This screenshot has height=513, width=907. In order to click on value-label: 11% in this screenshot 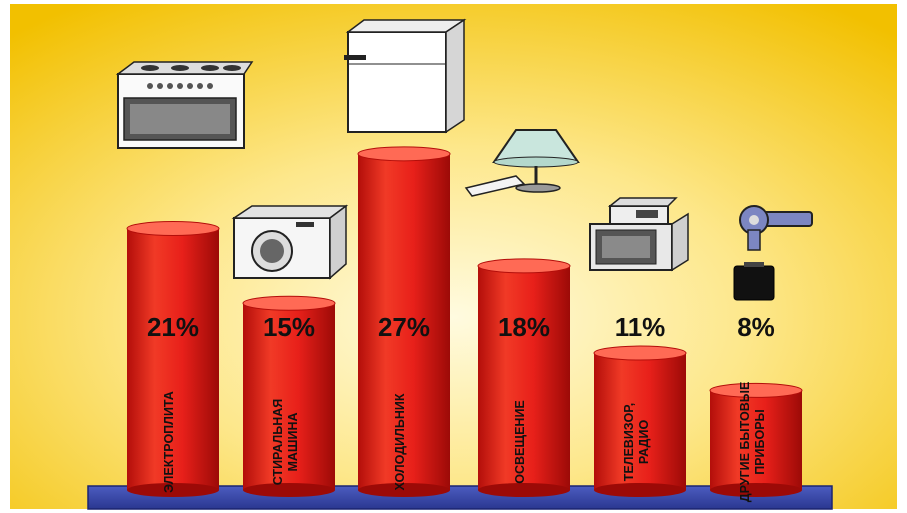, I will do `click(640, 327)`.